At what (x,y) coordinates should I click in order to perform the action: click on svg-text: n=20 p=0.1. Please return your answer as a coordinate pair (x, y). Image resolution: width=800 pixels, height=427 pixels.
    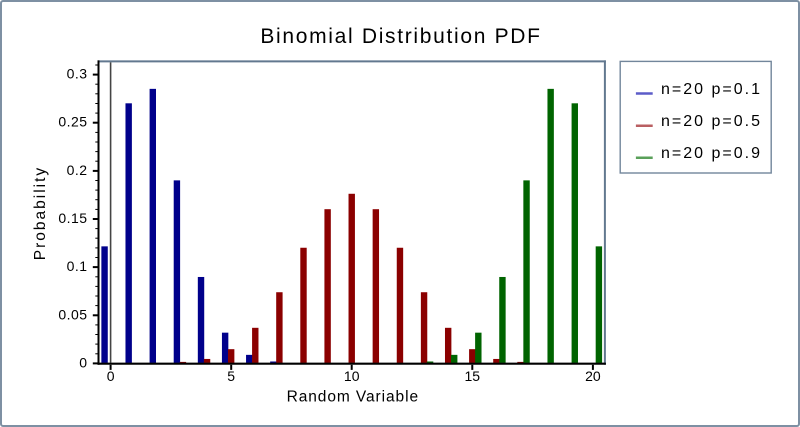
    Looking at the image, I should click on (711, 89).